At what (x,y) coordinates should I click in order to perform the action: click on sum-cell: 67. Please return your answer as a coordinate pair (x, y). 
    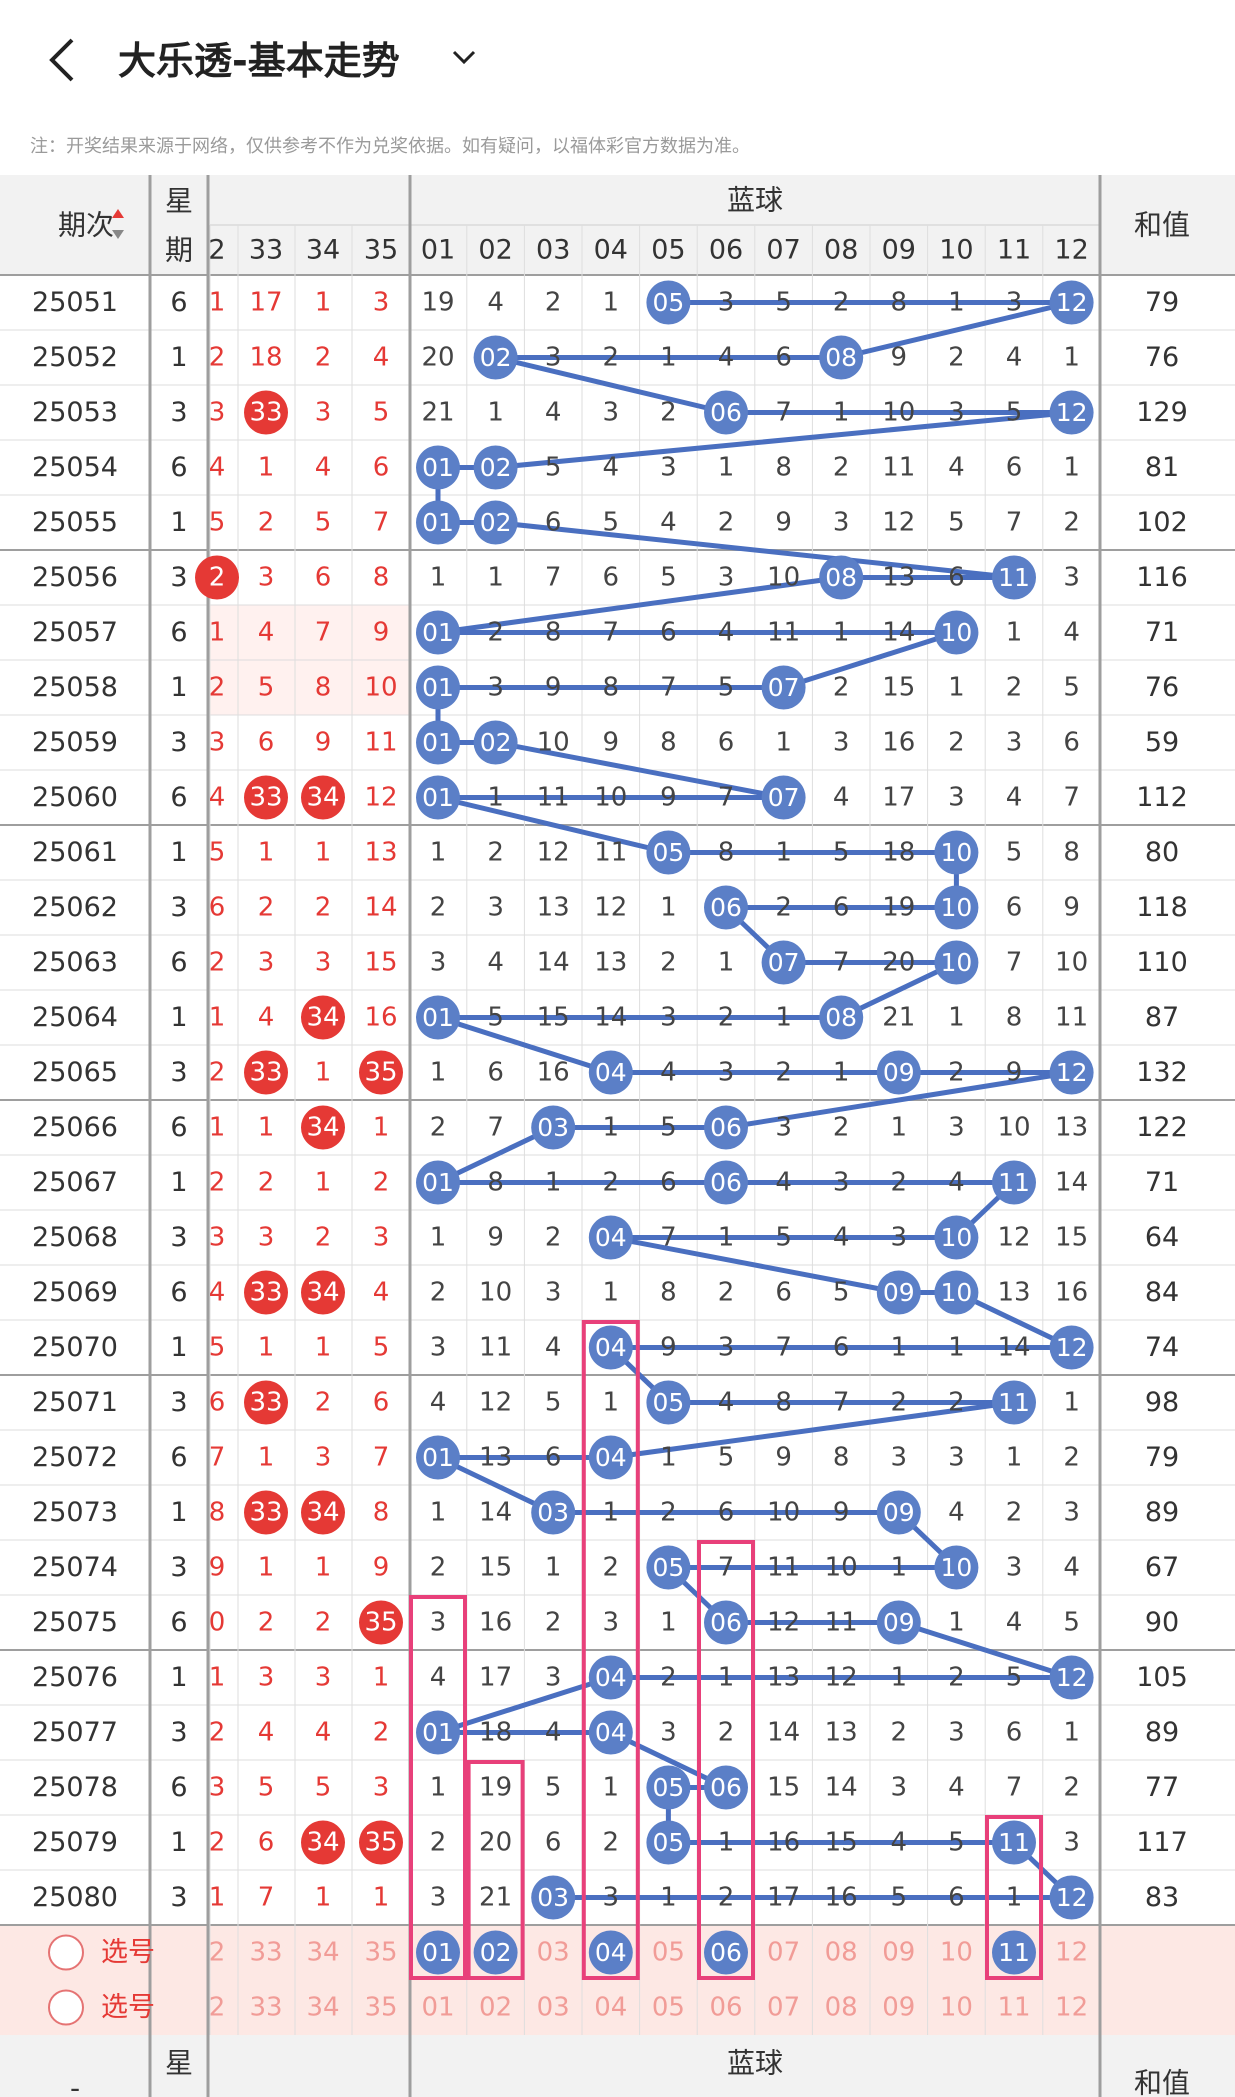
    Looking at the image, I should click on (1162, 1567).